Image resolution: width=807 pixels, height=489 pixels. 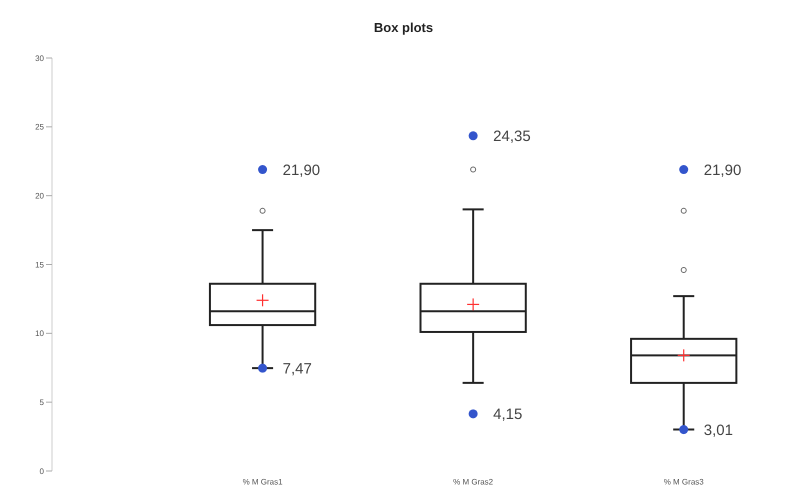 I want to click on data-label: 4,15, so click(x=507, y=415).